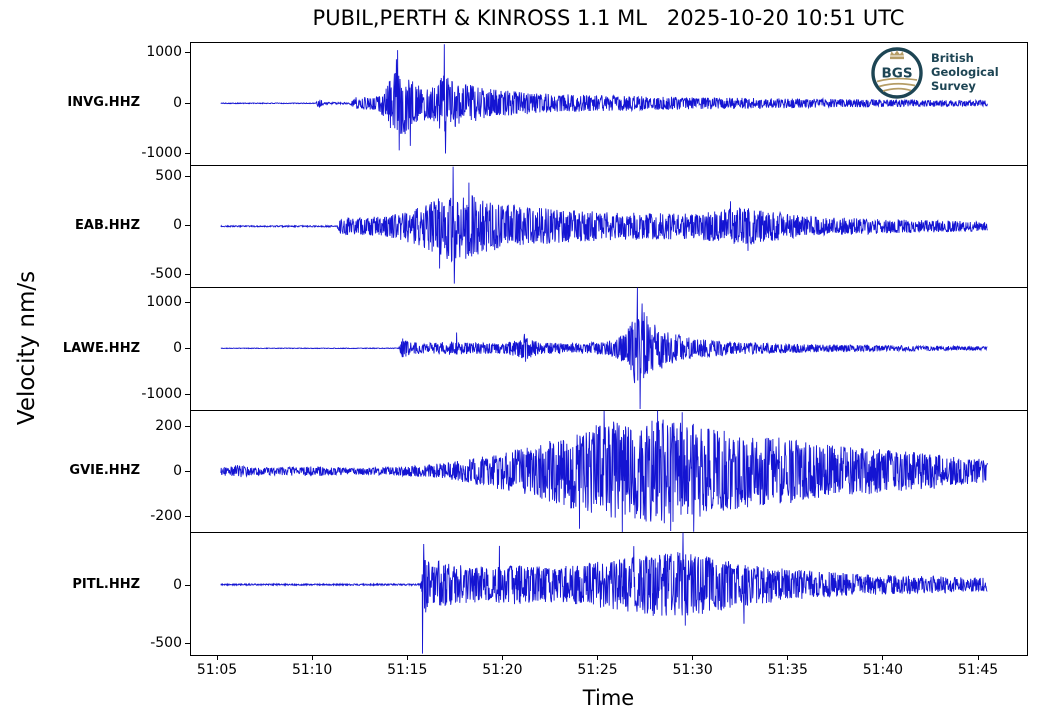  Describe the element at coordinates (897, 84) in the screenshot. I see `field-lines-icon` at that location.